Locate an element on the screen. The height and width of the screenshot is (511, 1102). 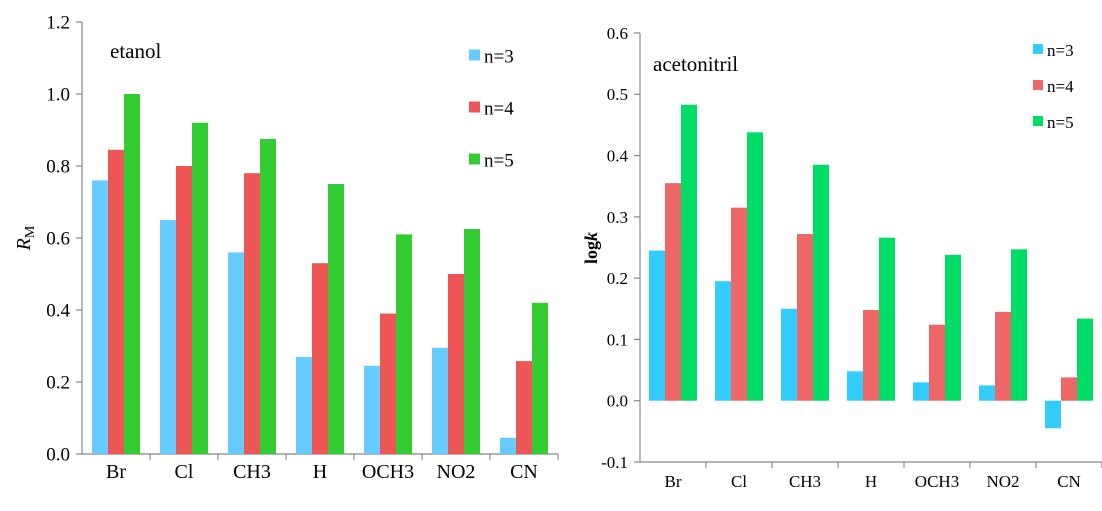
y-tick-label: 0.8 is located at coordinates (58, 167).